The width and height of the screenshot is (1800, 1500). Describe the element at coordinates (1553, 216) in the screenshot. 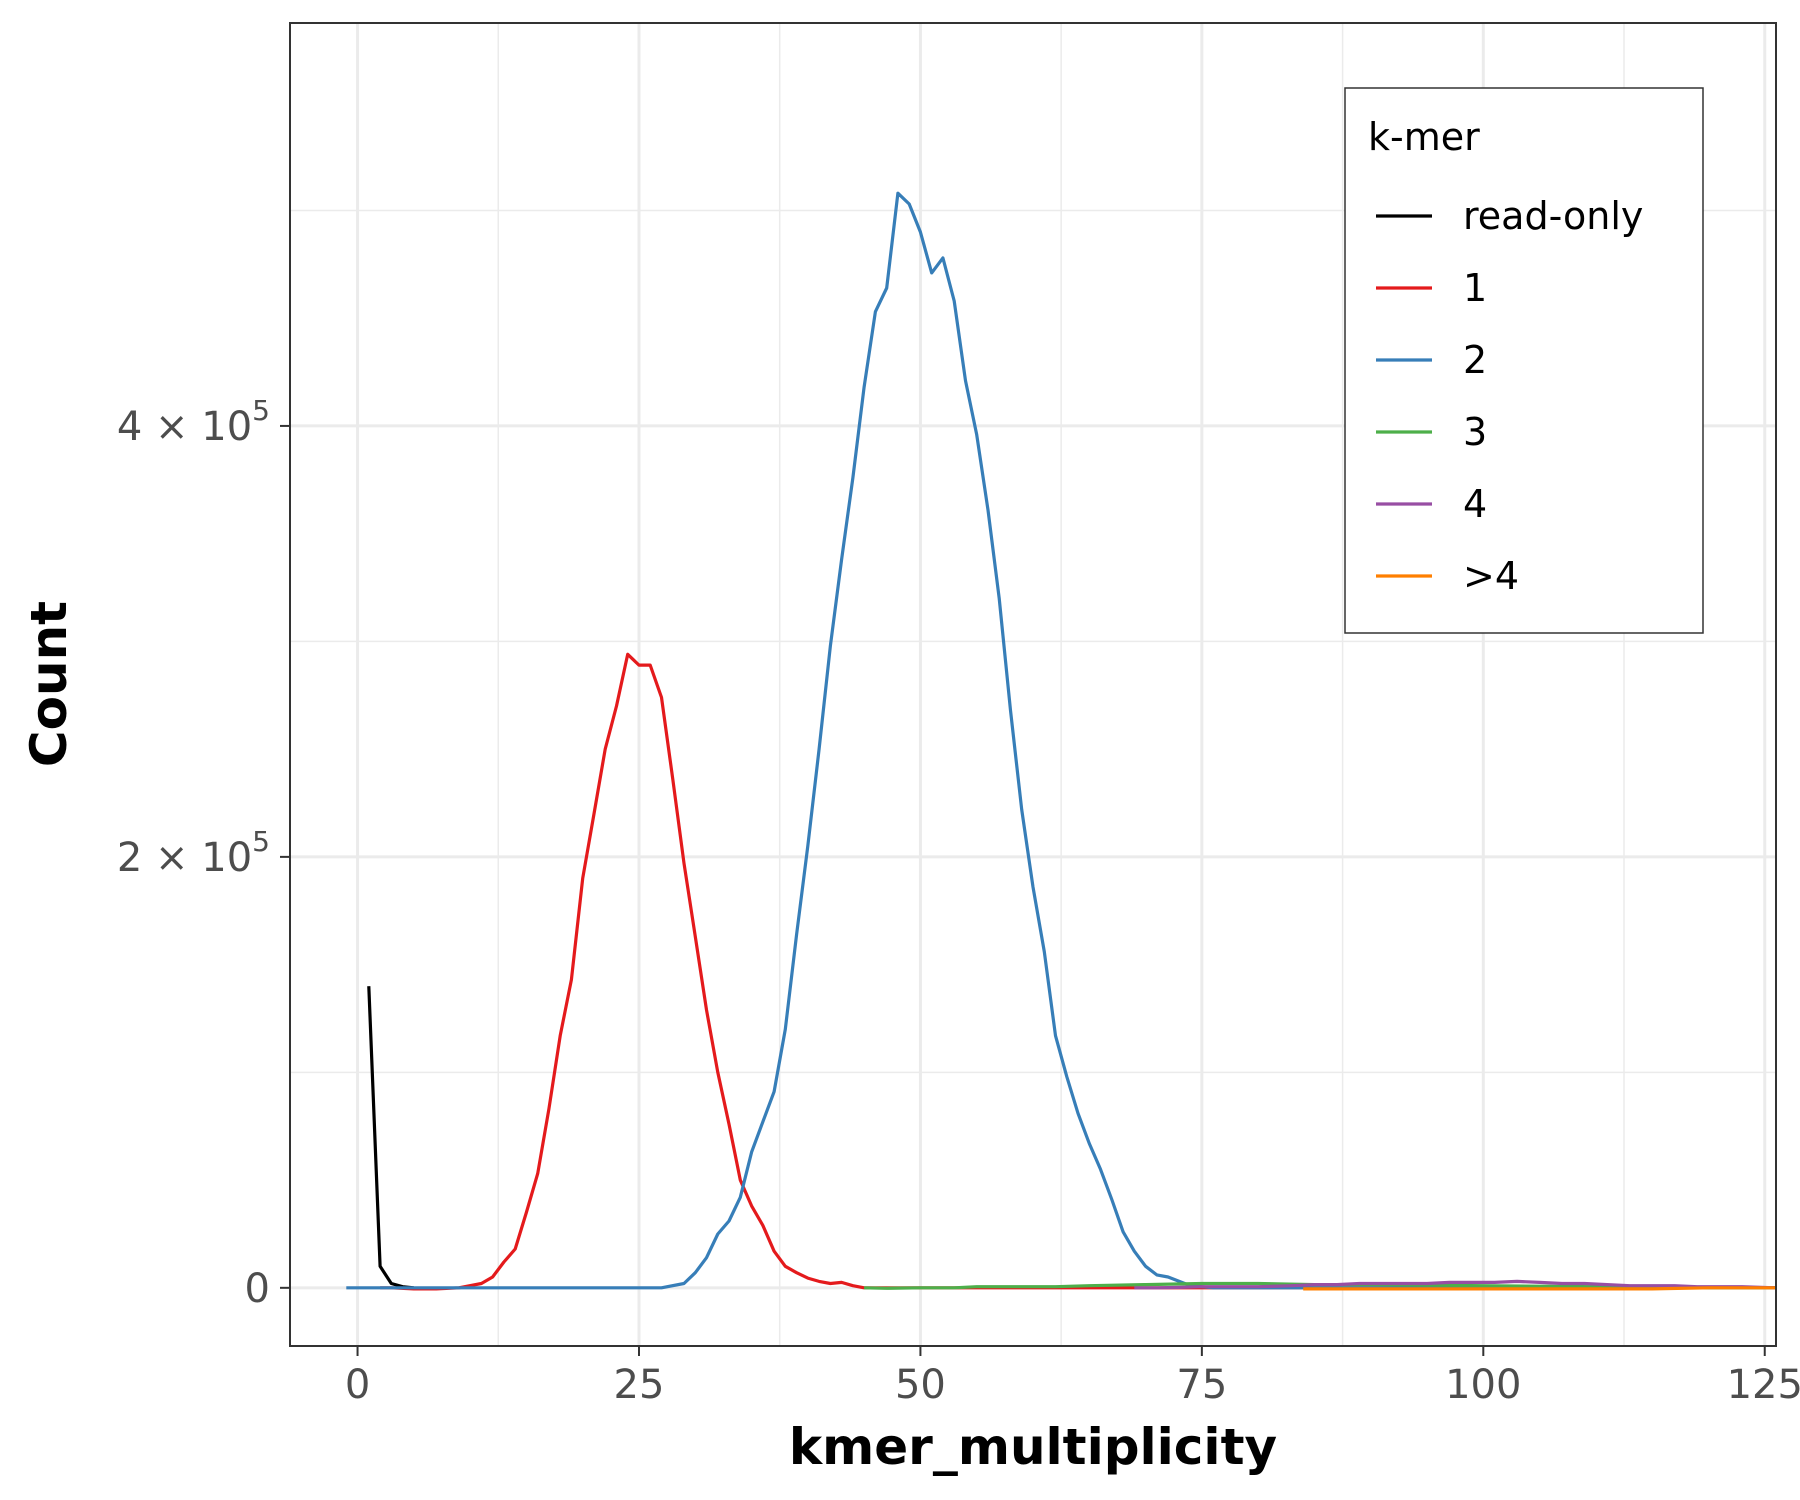

I see `legend-label: read-only` at that location.